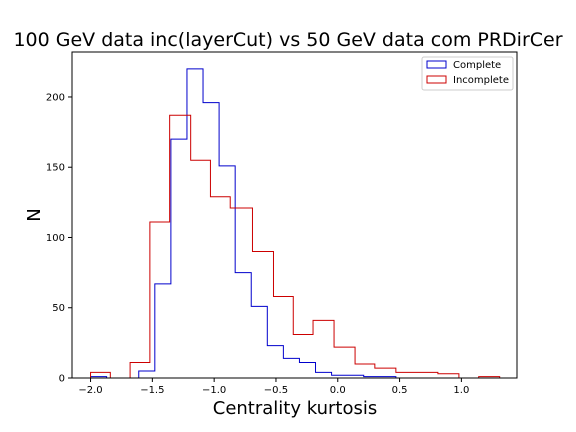 This screenshot has height=432, width=576. I want to click on x-tick-label: 0.0, so click(338, 390).